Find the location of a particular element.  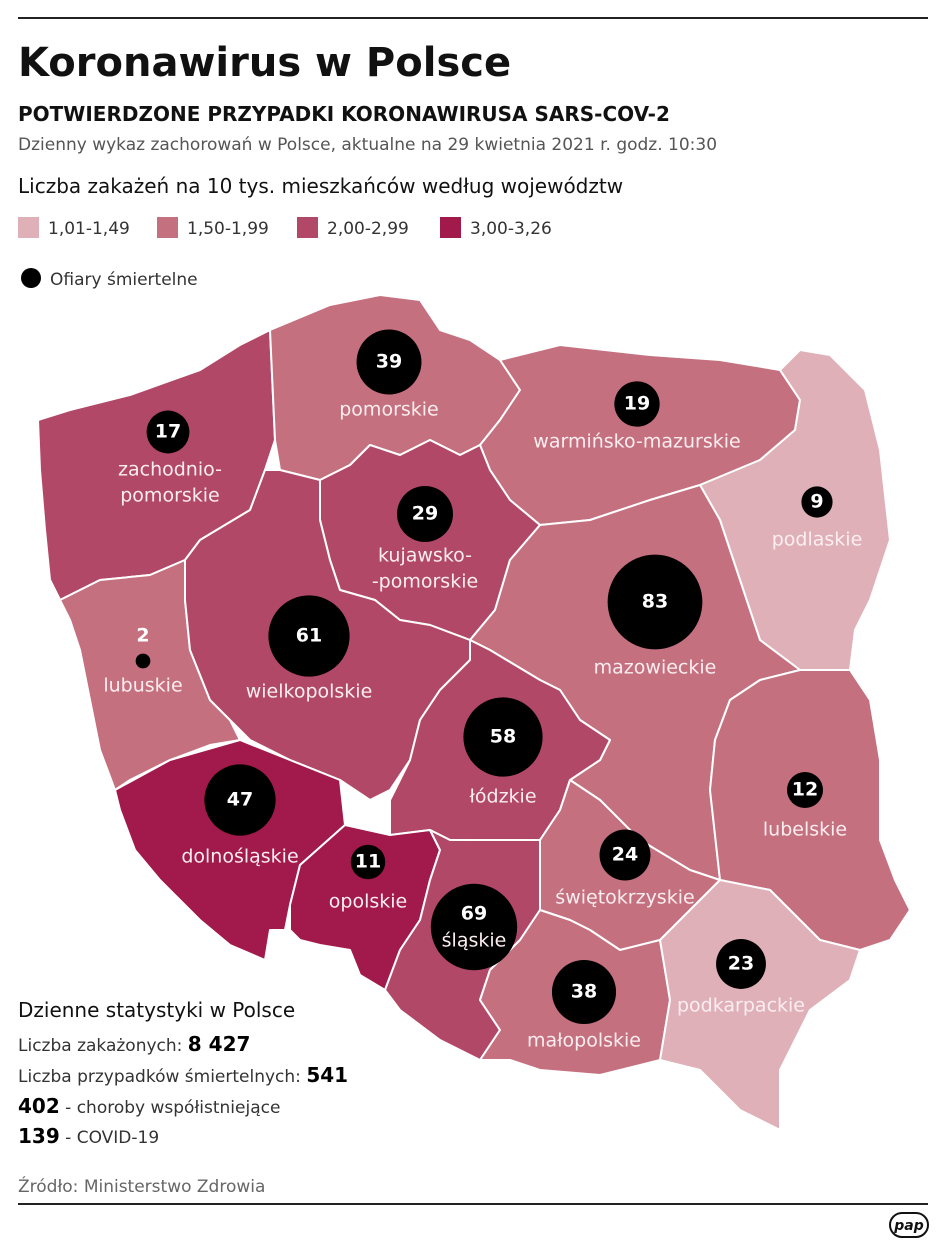

stat-label: Liczba przypadków śmiertelnych: is located at coordinates (159, 1077).